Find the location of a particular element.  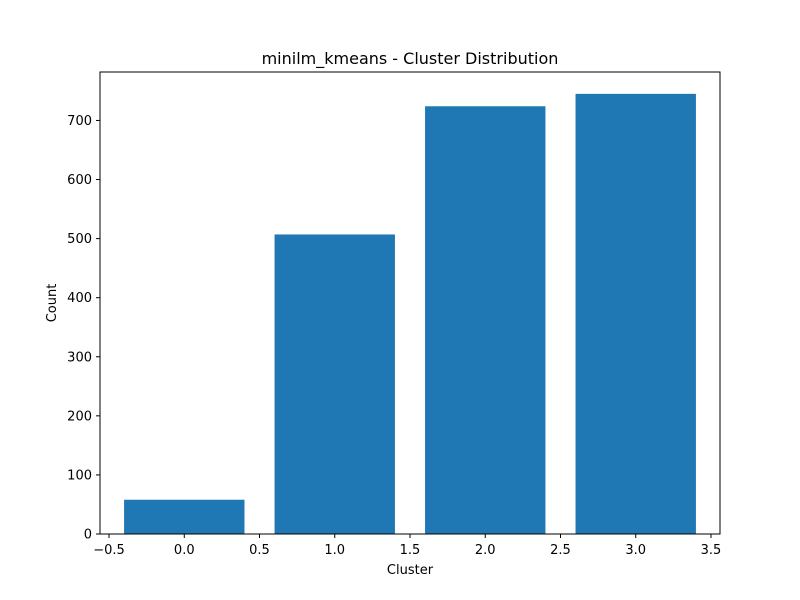

x-tick-label: 3.5 is located at coordinates (711, 550).